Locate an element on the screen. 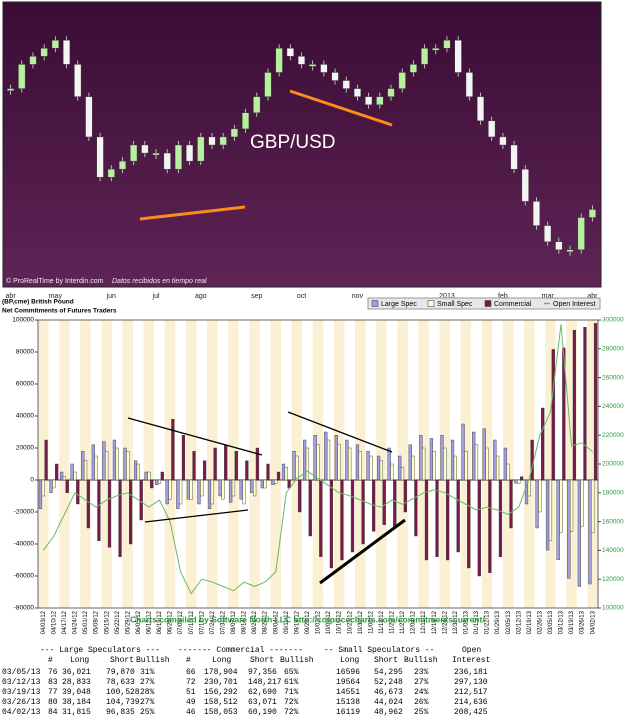  x-tick-label: 02/12/13 is located at coordinates (519, 622).